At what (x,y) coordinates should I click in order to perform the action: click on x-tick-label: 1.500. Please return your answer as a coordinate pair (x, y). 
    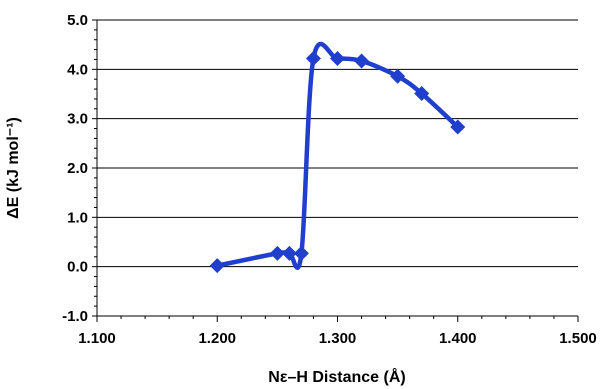
    Looking at the image, I should click on (578, 338).